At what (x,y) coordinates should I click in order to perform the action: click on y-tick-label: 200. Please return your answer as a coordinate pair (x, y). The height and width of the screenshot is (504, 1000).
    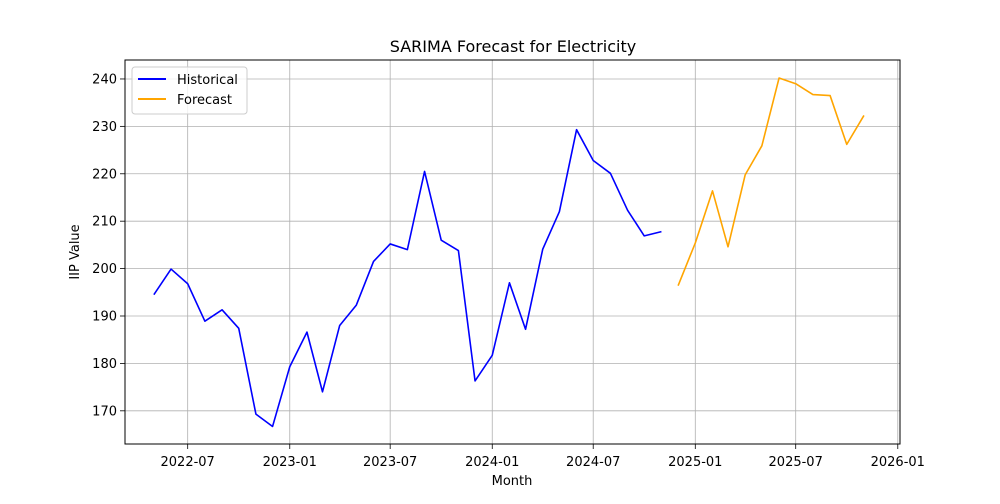
    Looking at the image, I should click on (104, 269).